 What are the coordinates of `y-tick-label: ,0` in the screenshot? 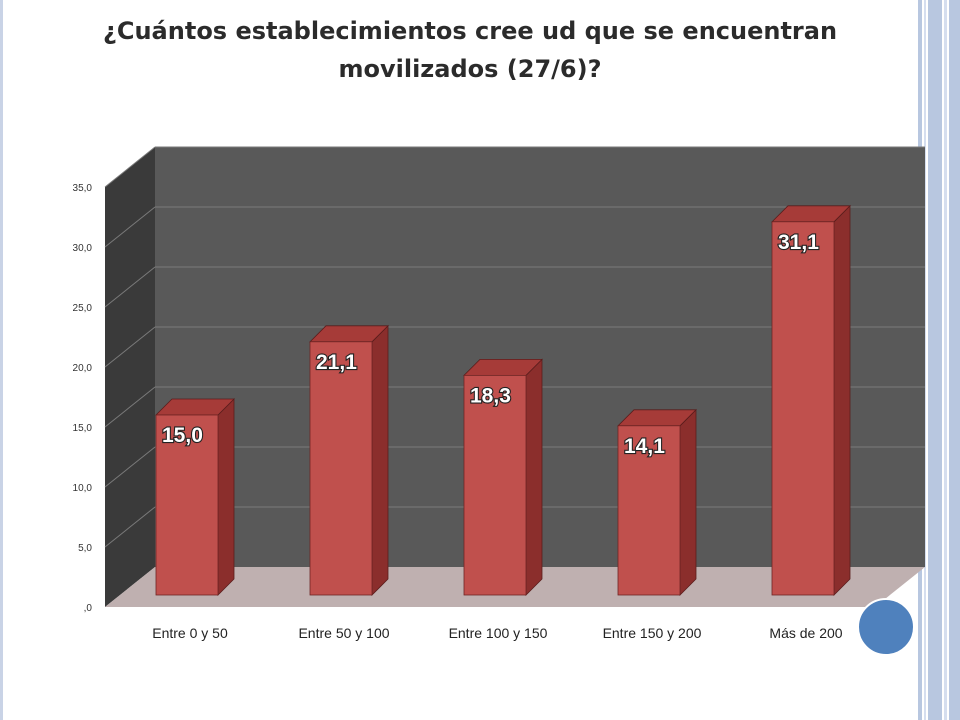 It's located at (88, 608).